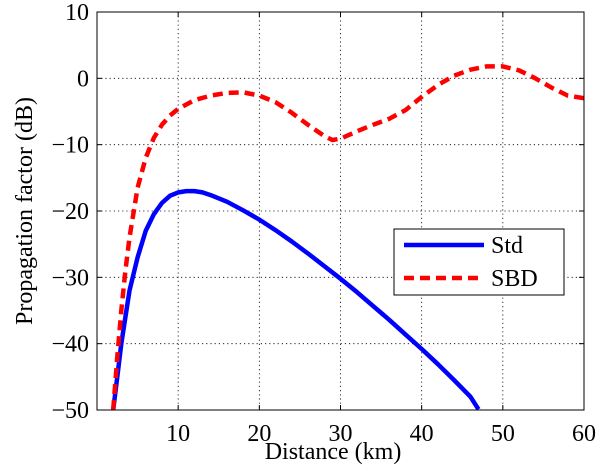 Image resolution: width=613 pixels, height=473 pixels. I want to click on x-tick-label: 40, so click(422, 434).